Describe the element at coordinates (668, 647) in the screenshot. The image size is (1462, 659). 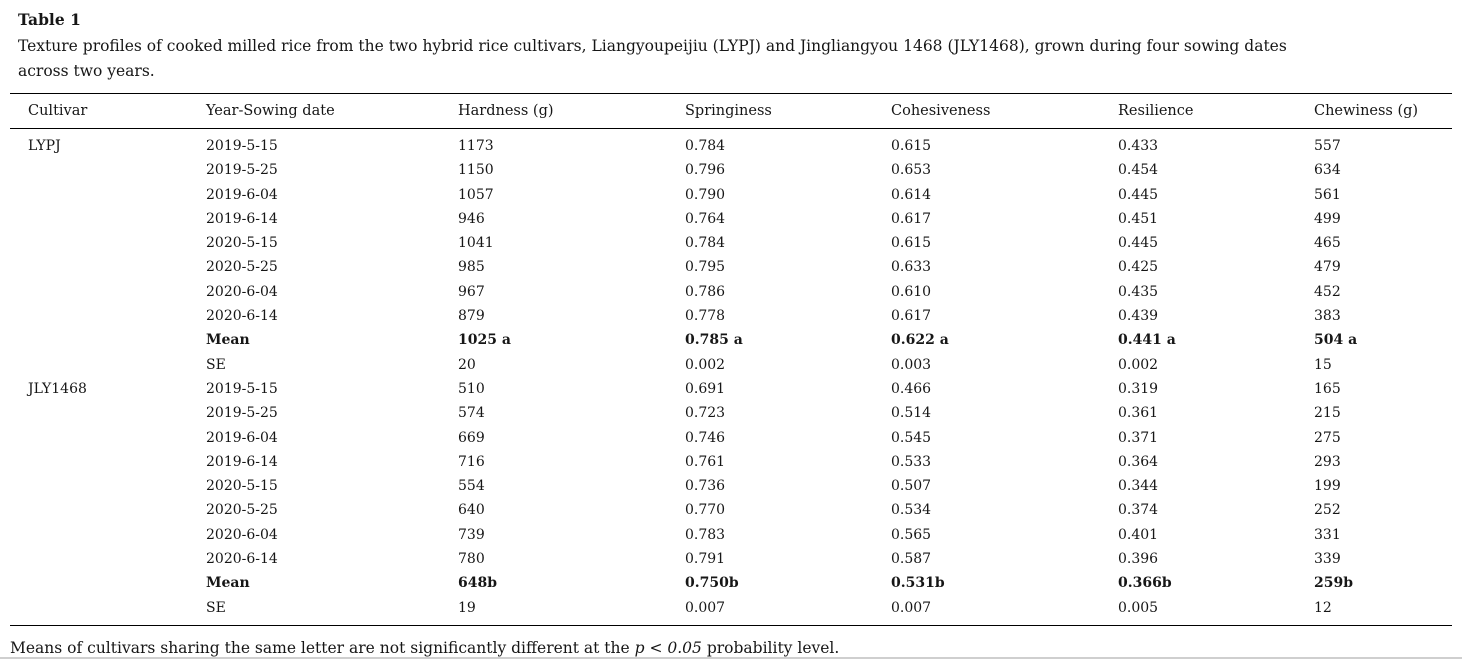
I see `footnote-pvalue: p < 0.05` at that location.